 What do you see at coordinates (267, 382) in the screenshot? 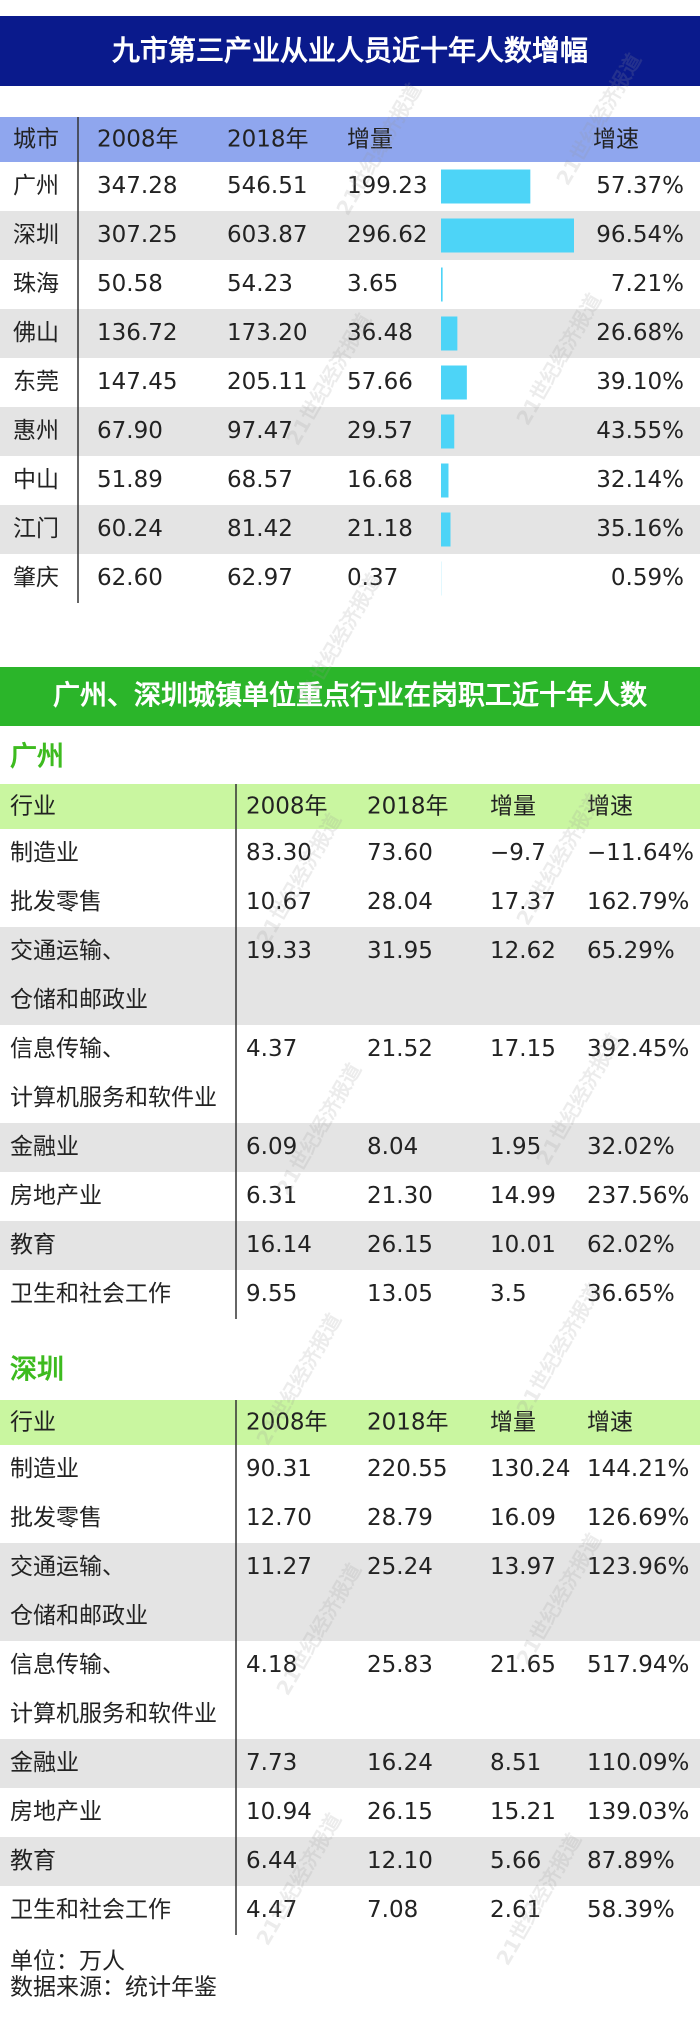
I see `cell: 205.11` at bounding box center [267, 382].